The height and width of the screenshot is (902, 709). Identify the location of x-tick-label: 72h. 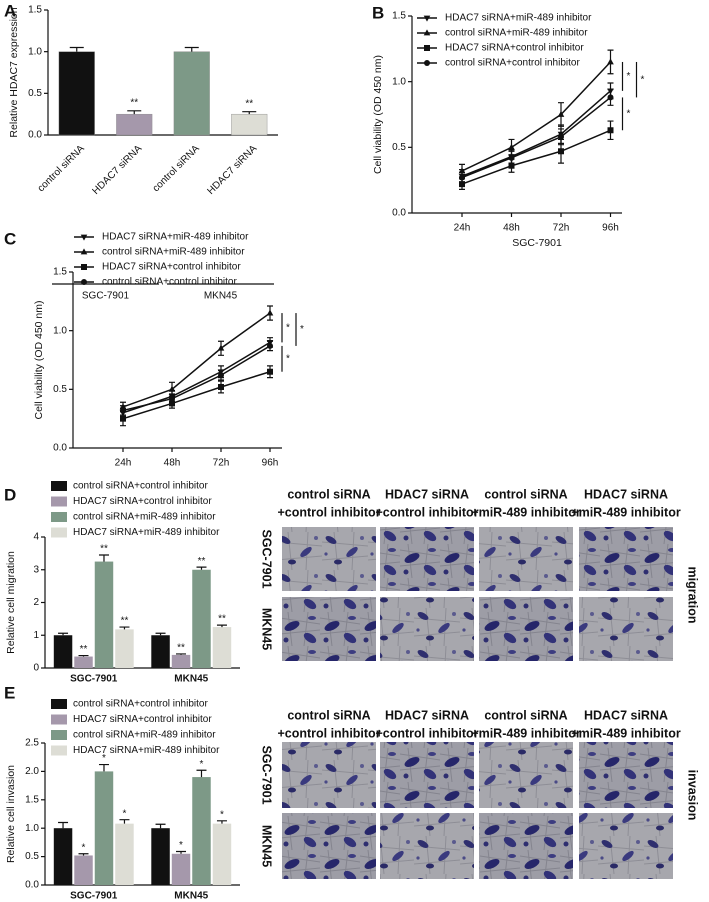
(221, 463).